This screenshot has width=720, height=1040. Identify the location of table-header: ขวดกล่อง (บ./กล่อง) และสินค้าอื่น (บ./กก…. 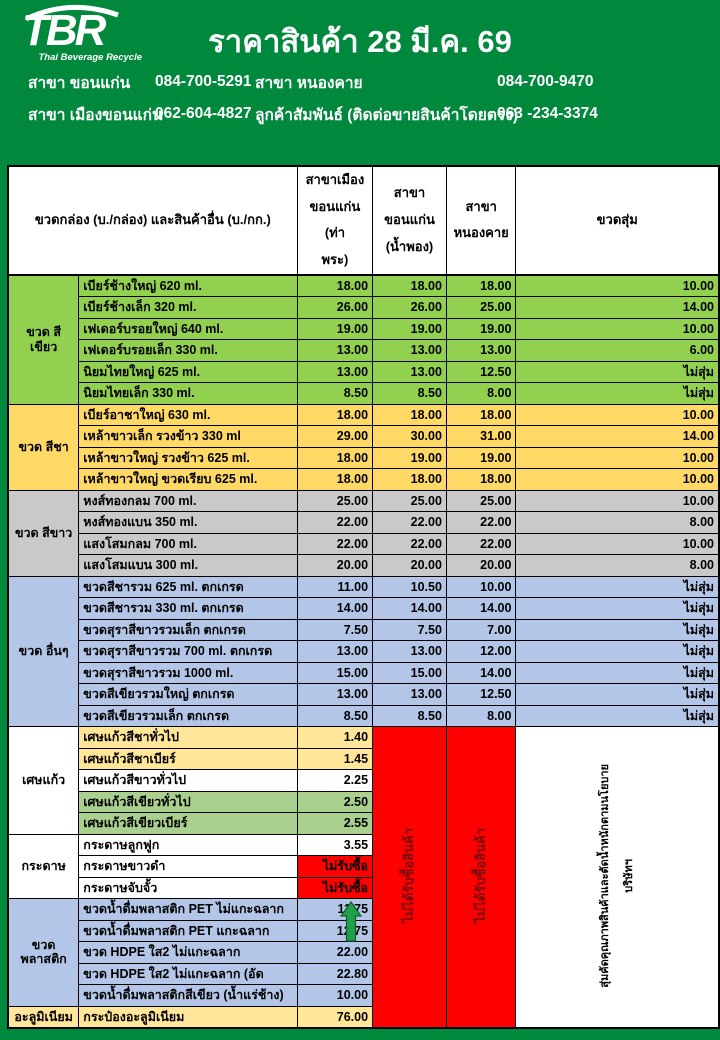
(363, 220).